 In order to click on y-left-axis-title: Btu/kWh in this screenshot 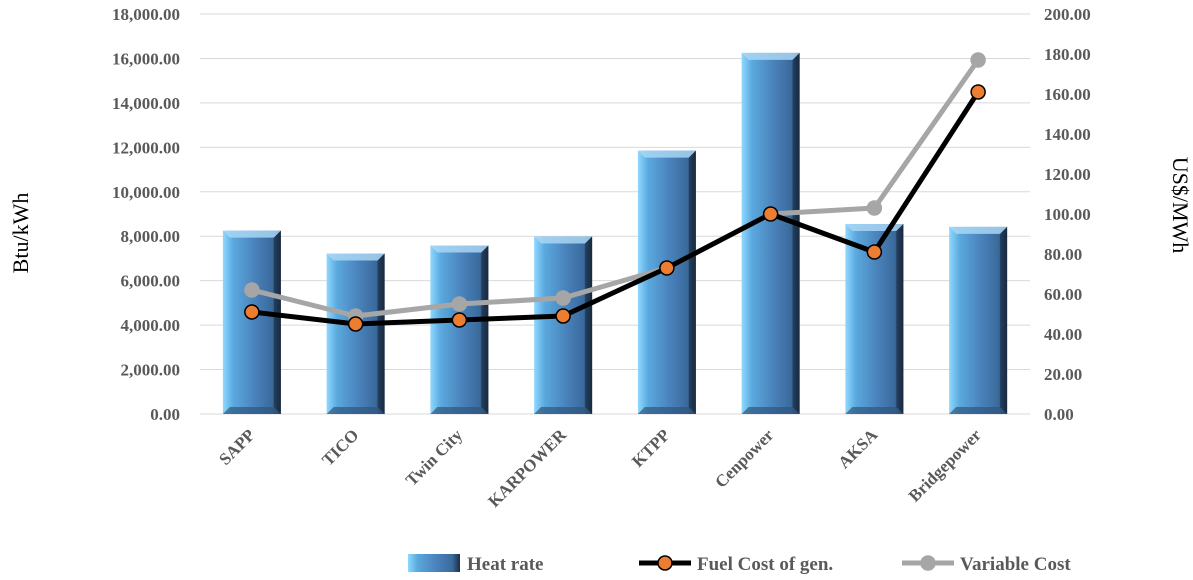, I will do `click(20, 233)`.